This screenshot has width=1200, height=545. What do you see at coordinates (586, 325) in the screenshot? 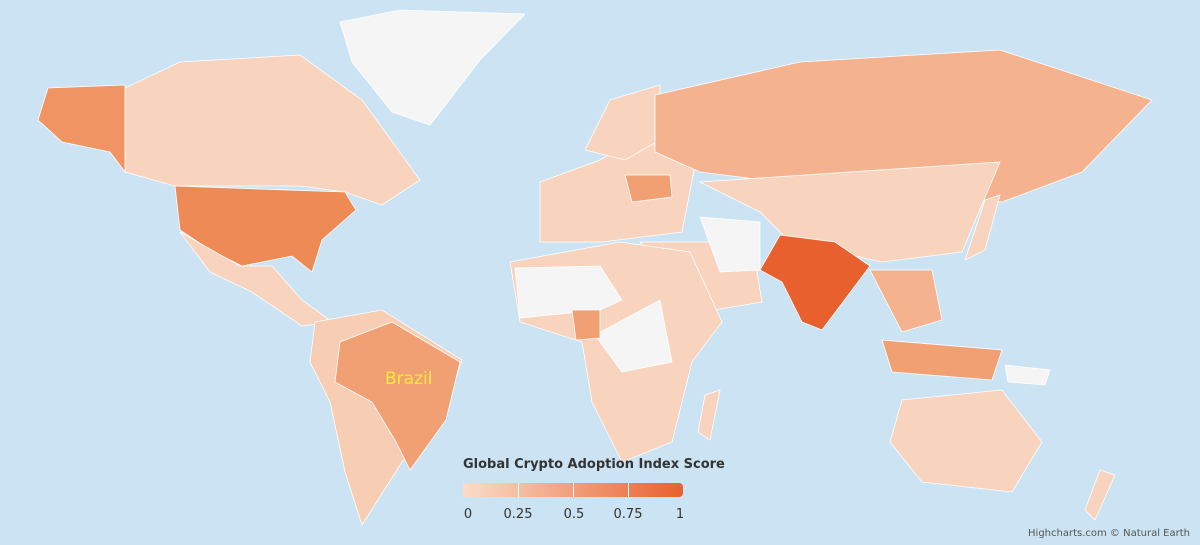
I see `nigeria` at bounding box center [586, 325].